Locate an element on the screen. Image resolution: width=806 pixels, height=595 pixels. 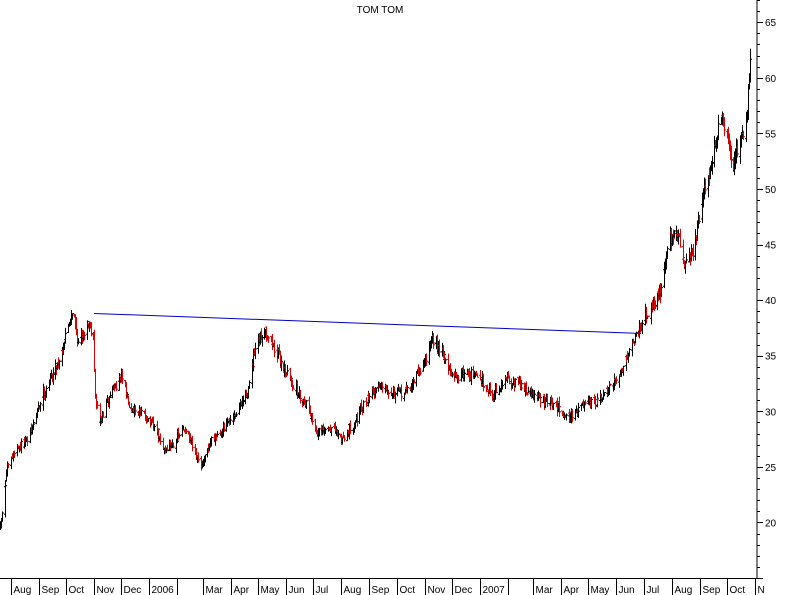
x-tick-label: 2007 is located at coordinates (494, 590).